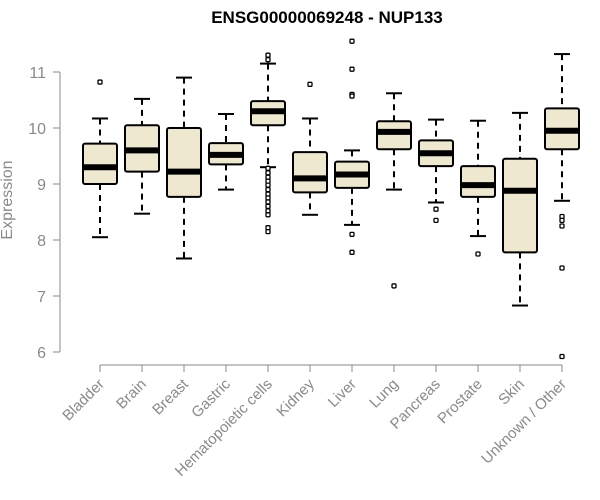 The height and width of the screenshot is (500, 600). I want to click on y-axis: 6 7 8 9 10 11, so click(44, 213).